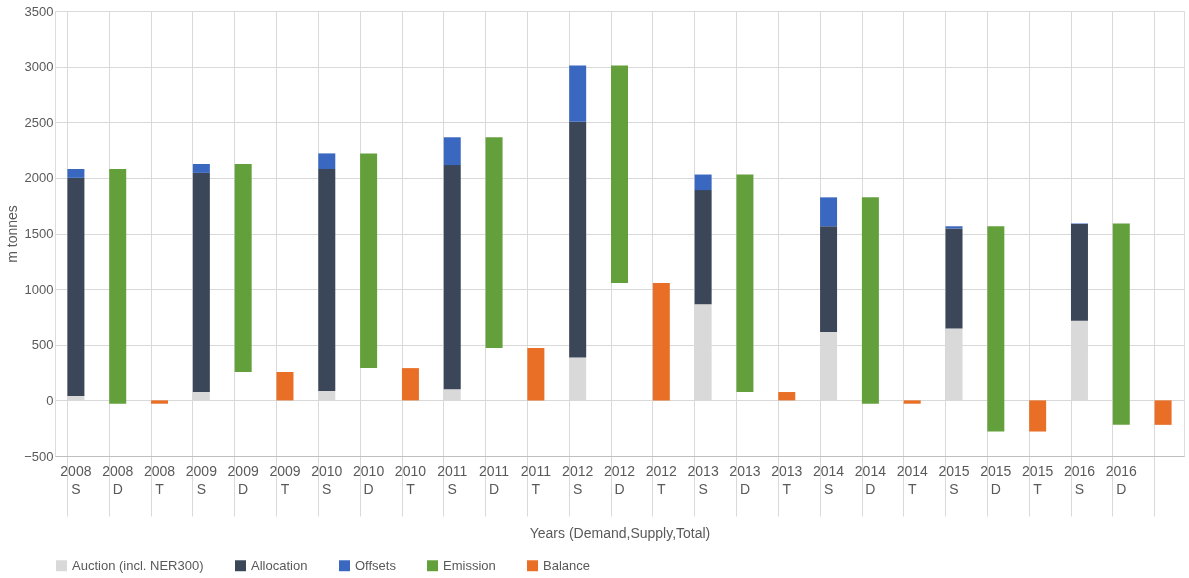 The image size is (1189, 578). Describe the element at coordinates (76, 479) in the screenshot. I see `x-tick-label: 2008 S` at that location.